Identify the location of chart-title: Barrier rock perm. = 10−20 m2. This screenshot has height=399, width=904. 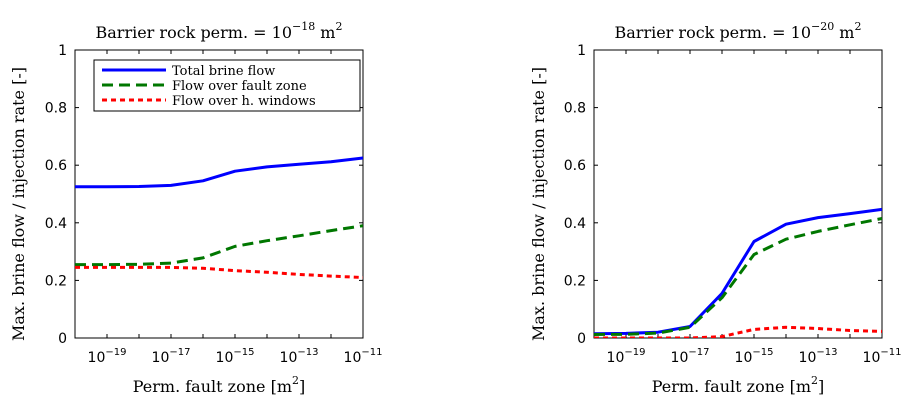
(738, 31).